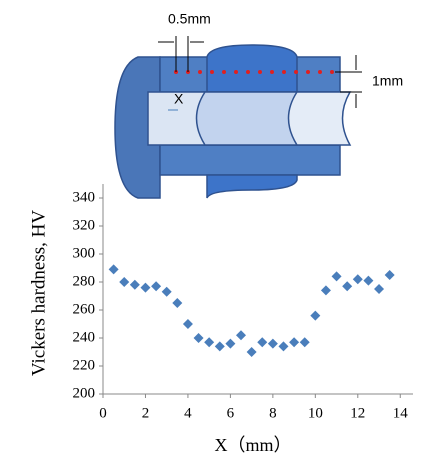  What do you see at coordinates (146, 413) in the screenshot?
I see `x-tick-label: 2` at bounding box center [146, 413].